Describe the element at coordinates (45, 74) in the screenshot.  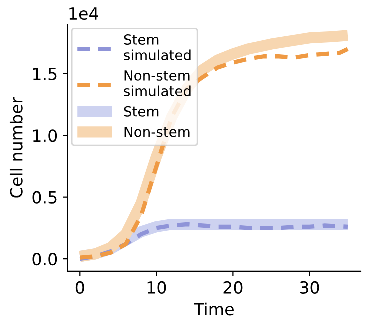
I see `y-tick-label: 1.5` at that location.